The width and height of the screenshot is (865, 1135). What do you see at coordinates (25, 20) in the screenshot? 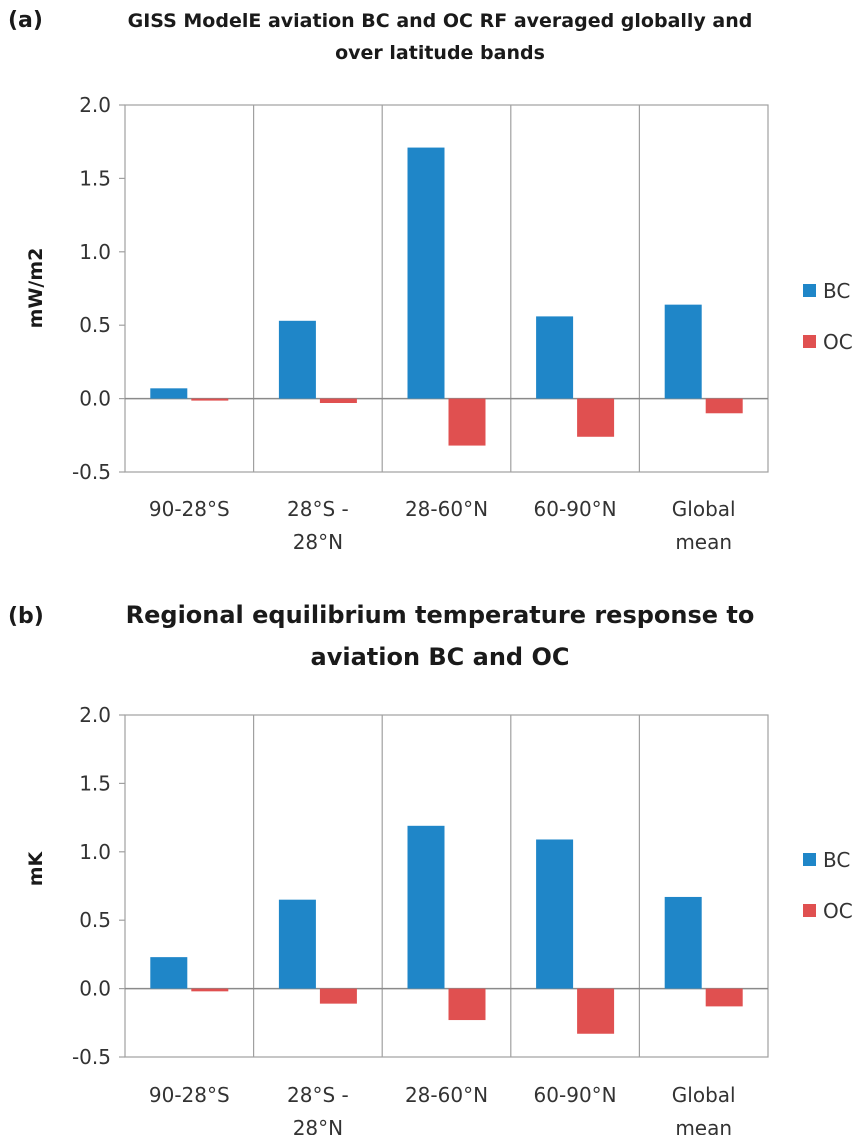
I see `panel-label: (a)` at bounding box center [25, 20].